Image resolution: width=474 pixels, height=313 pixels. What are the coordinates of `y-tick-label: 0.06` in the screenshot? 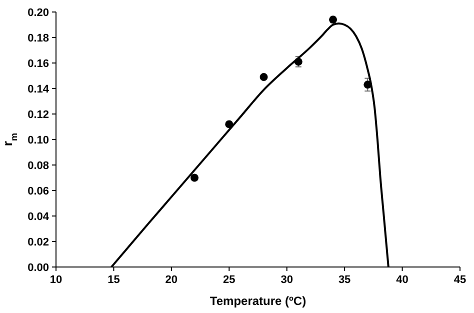 It's located at (38, 192).